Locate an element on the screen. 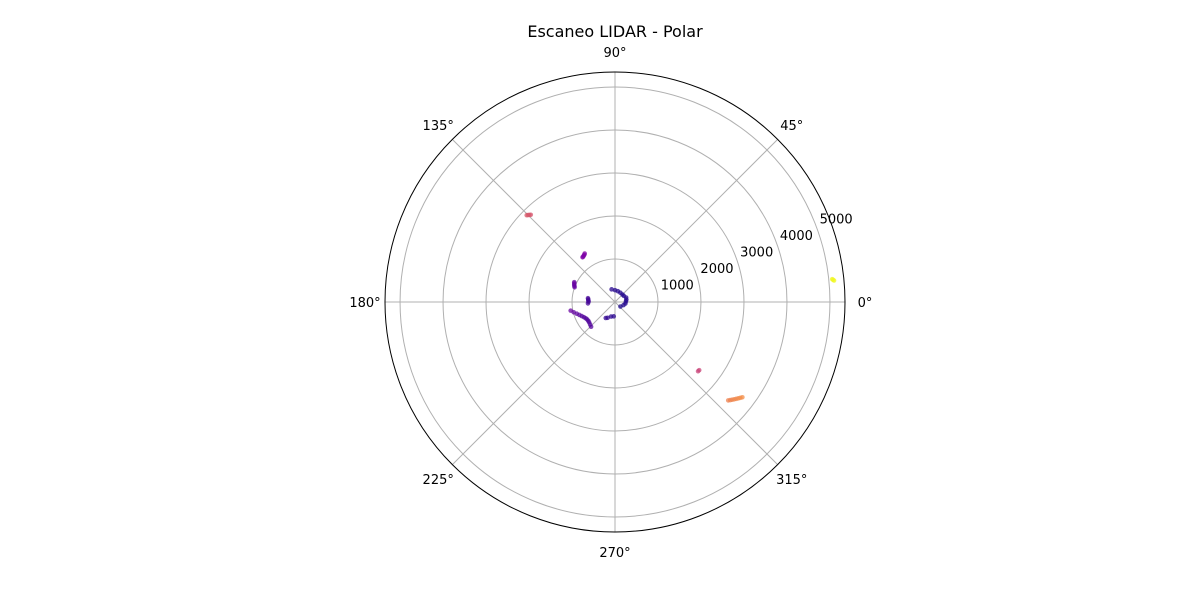  theta-tick-label: 315° is located at coordinates (791, 480).